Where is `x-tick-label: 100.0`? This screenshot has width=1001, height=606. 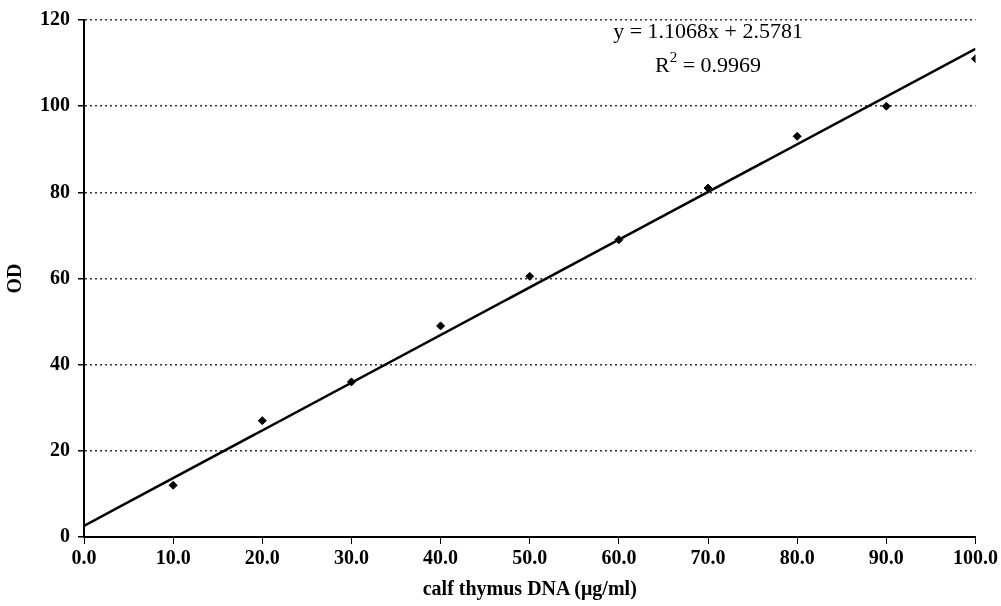 x-tick-label: 100.0 is located at coordinates (975, 557).